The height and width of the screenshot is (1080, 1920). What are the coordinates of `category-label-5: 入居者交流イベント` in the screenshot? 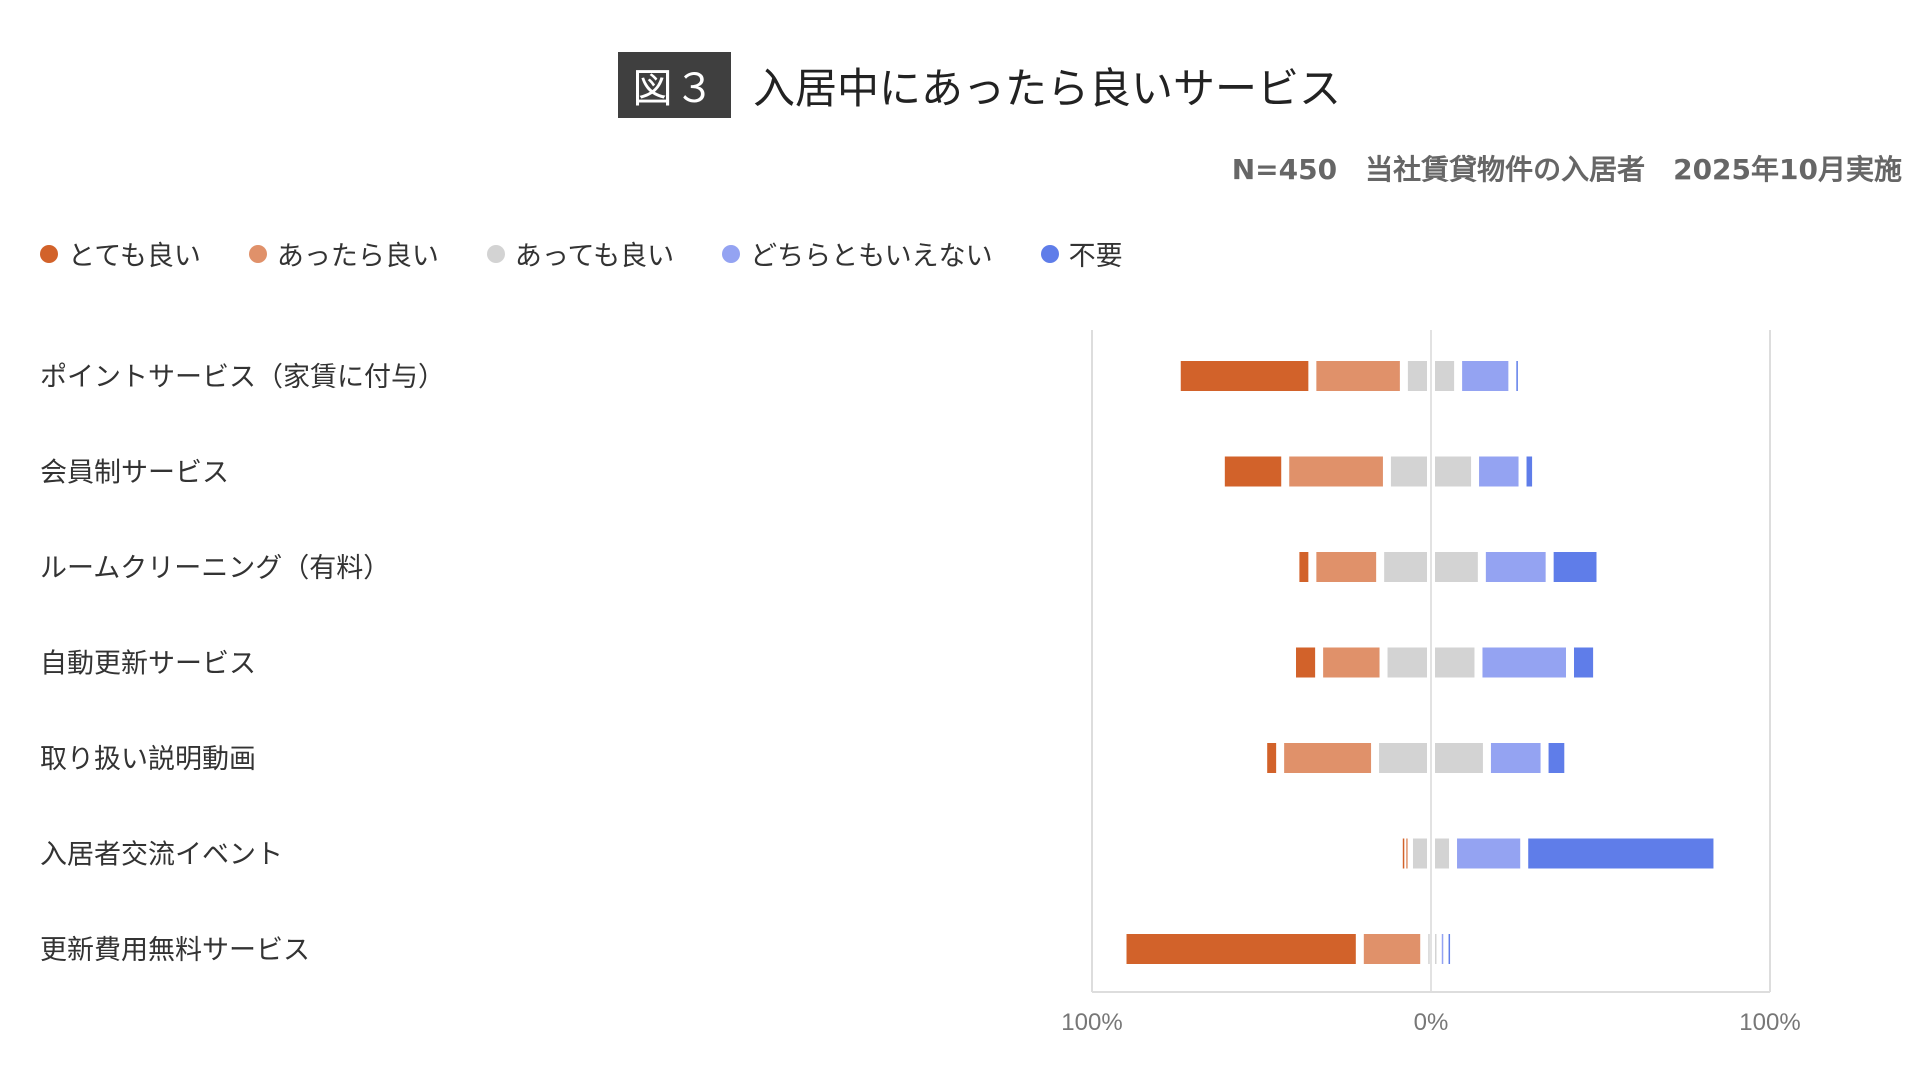 It's located at (161, 855).